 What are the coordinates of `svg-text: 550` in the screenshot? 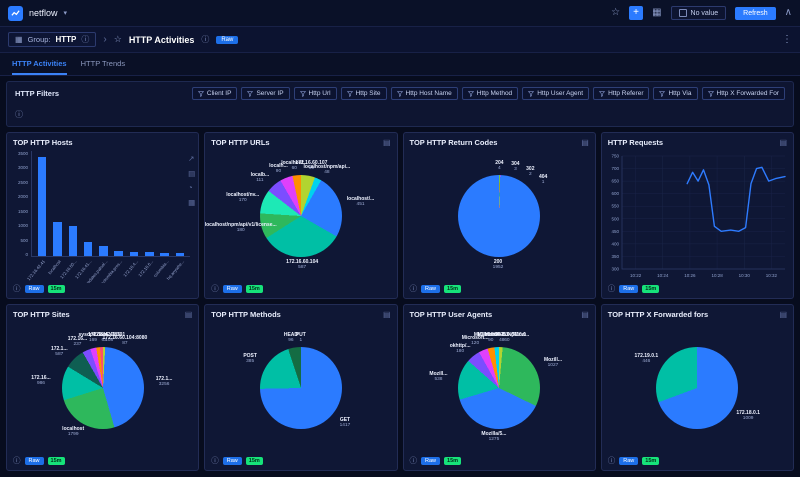 It's located at (615, 206).